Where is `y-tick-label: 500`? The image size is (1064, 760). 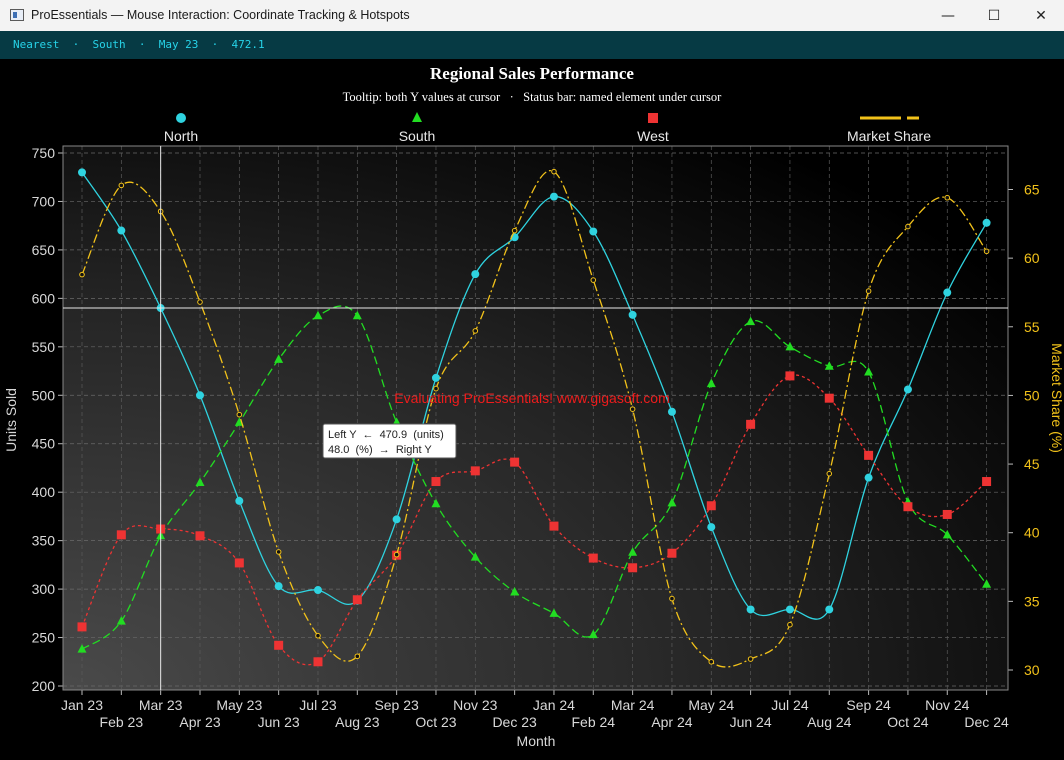 y-tick-label: 500 is located at coordinates (44, 395).